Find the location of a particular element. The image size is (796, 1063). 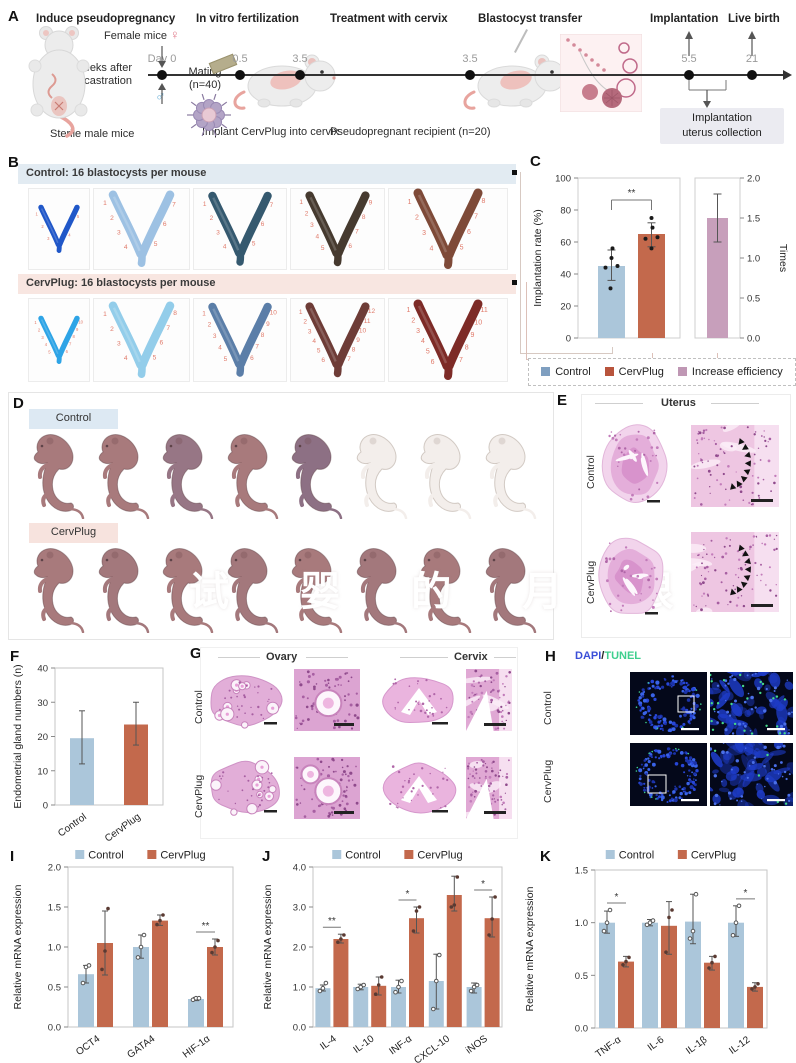

svg-text: TNF-α is located at coordinates (609, 1047).